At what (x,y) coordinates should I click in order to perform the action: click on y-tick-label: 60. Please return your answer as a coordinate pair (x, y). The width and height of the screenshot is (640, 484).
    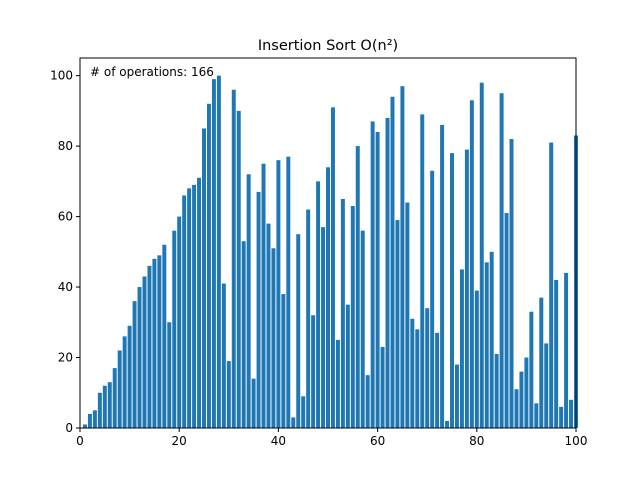
    Looking at the image, I should click on (65, 217).